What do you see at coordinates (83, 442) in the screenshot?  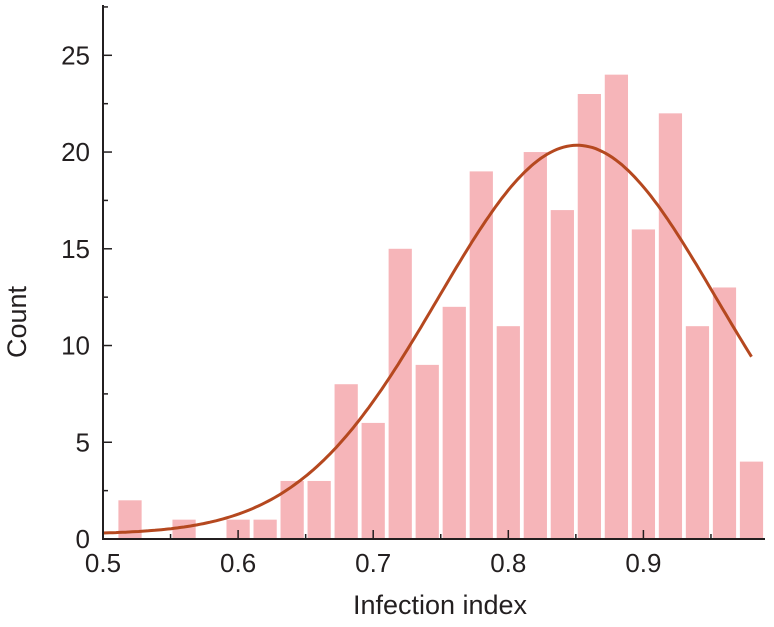 I see `y-tick-label: 5` at bounding box center [83, 442].